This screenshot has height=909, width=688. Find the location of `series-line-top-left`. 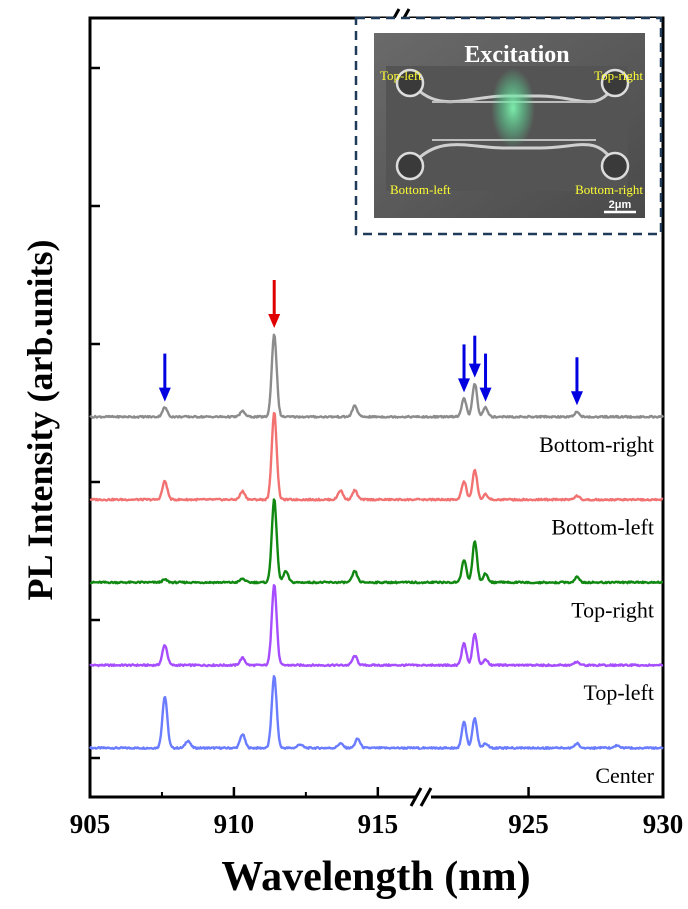

series-line-top-left is located at coordinates (376, 626).